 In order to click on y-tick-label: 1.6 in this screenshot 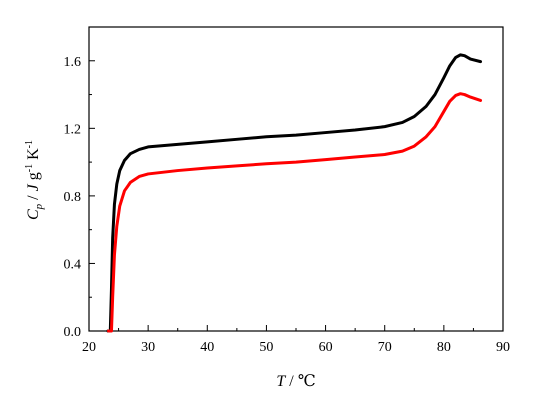, I will do `click(73, 62)`.